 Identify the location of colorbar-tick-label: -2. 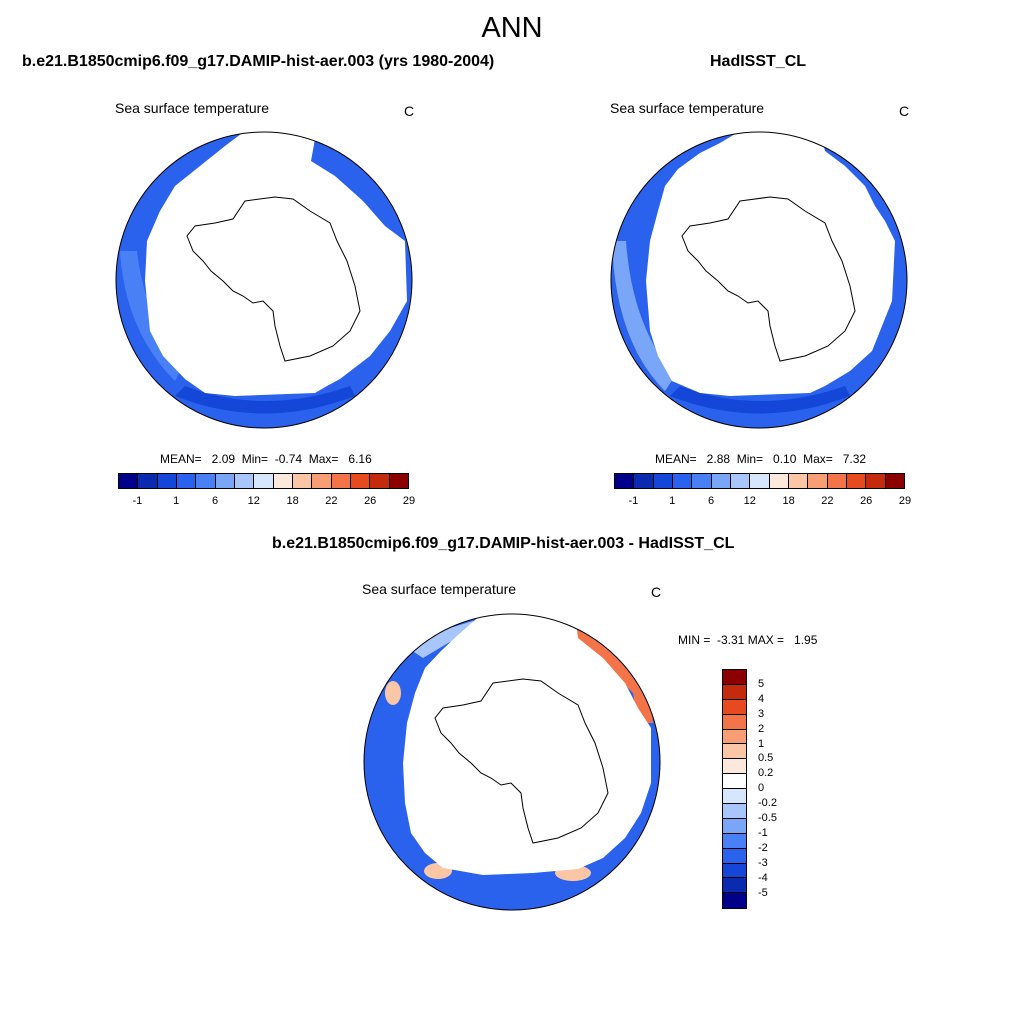
(763, 847).